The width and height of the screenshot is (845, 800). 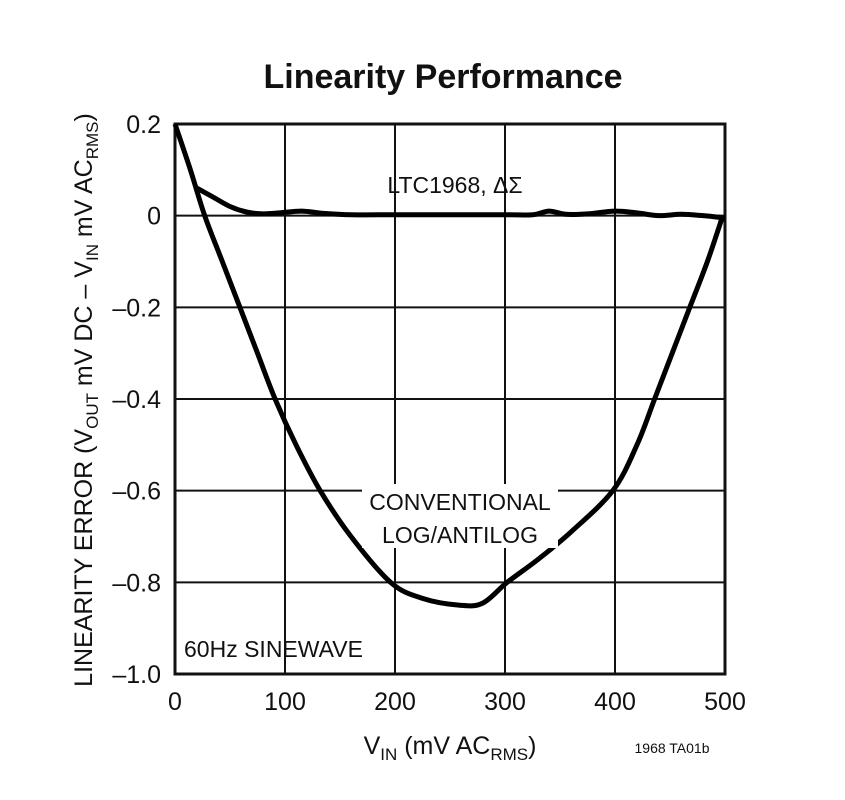 What do you see at coordinates (460, 502) in the screenshot?
I see `annotation-conventional: CONVENTIONAL` at bounding box center [460, 502].